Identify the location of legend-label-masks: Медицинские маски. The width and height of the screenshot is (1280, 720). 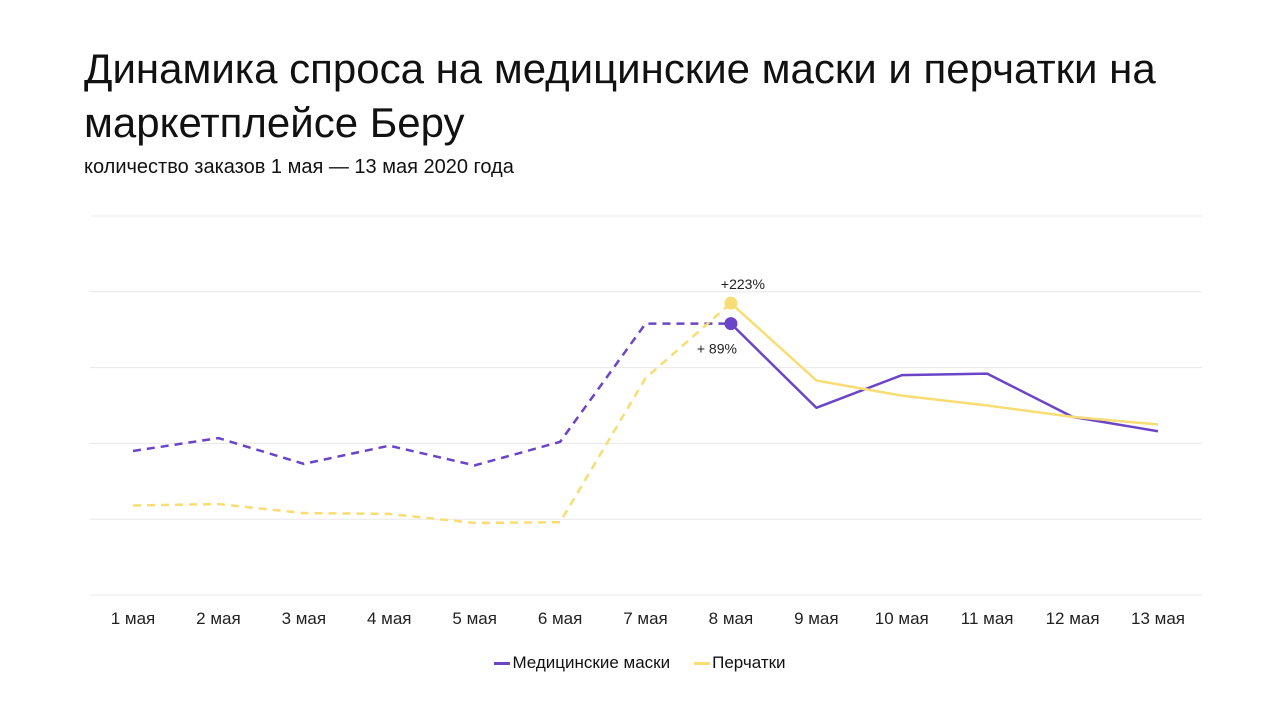
(591, 662).